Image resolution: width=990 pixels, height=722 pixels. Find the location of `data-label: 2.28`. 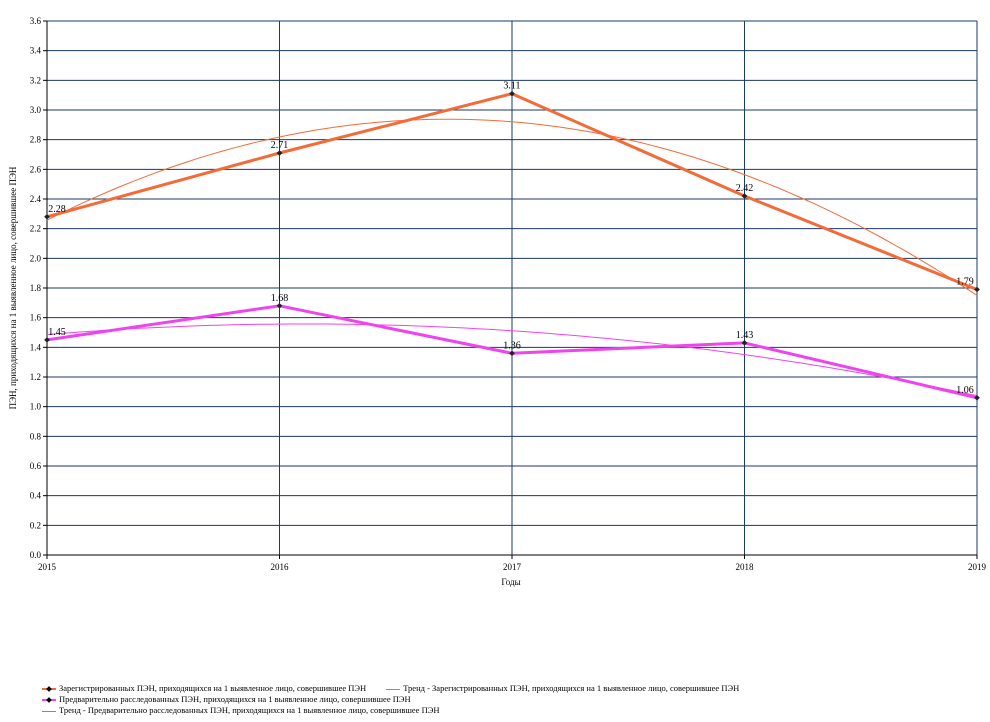

data-label: 2.28 is located at coordinates (57, 209).